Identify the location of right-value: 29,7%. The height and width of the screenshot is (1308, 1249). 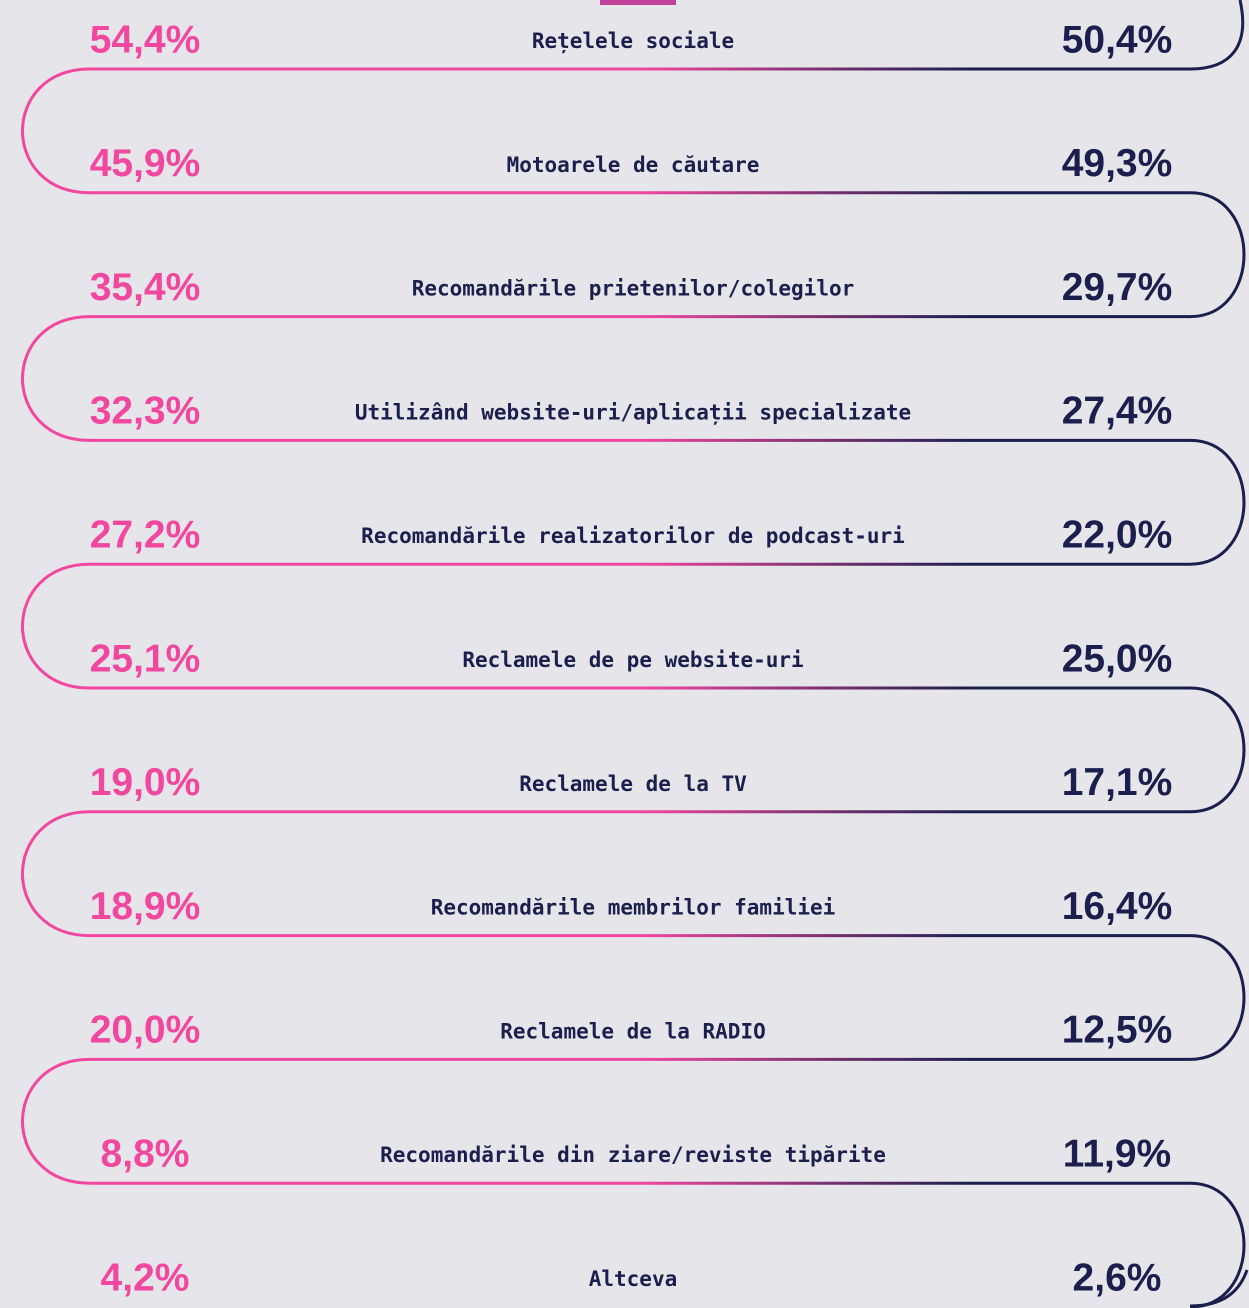
(1117, 287).